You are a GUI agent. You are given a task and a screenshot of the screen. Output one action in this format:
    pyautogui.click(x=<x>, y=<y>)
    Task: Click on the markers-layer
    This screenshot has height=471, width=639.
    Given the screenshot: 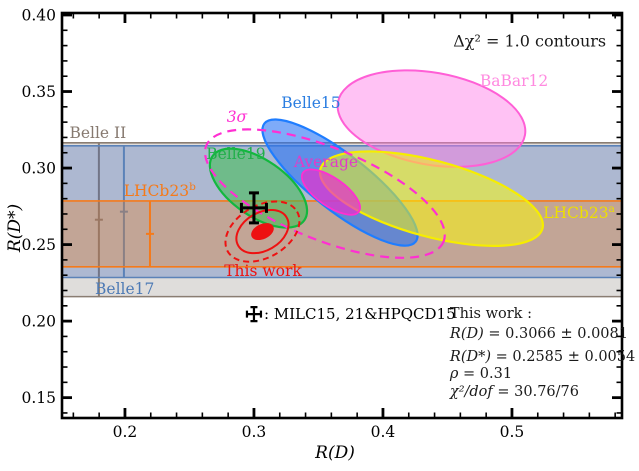 What is the action you would take?
    pyautogui.click(x=253, y=208)
    